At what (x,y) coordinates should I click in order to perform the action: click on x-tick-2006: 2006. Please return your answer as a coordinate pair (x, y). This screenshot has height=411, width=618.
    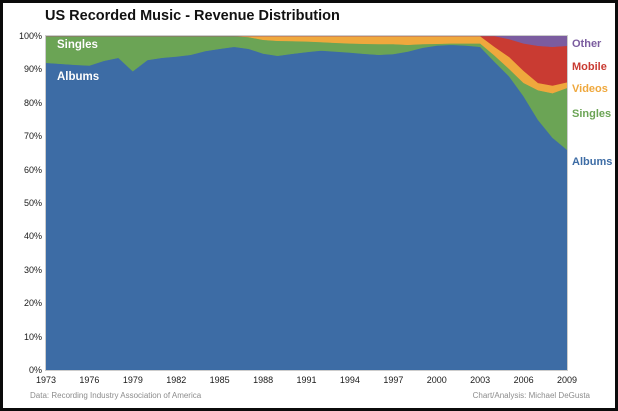
    Looking at the image, I should click on (523, 380).